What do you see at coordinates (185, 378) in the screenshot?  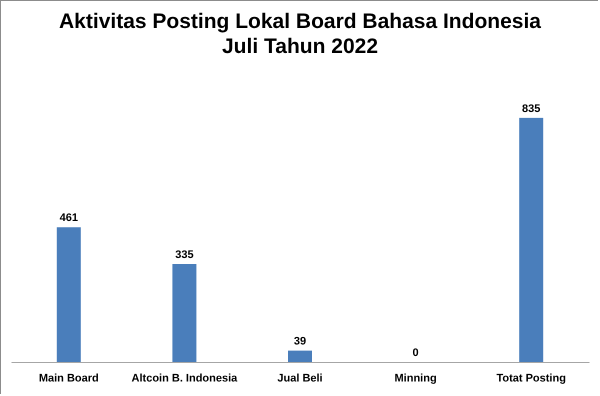 I see `x-tick-label: Altcoin B. Indonesia` at bounding box center [185, 378].